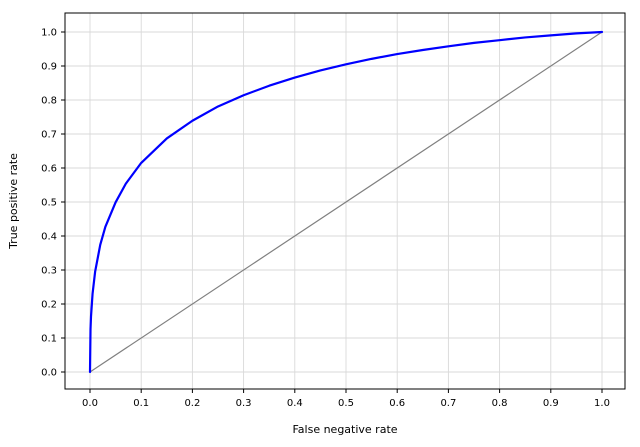 The image size is (640, 447). I want to click on x-tick-label: 1.0, so click(602, 403).